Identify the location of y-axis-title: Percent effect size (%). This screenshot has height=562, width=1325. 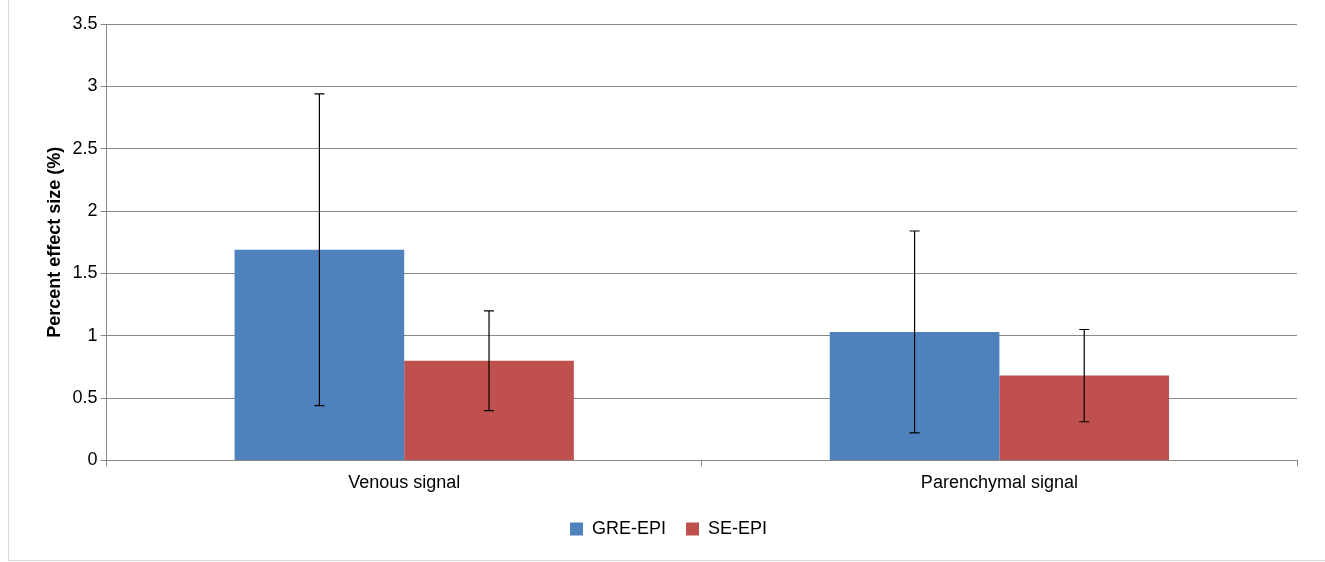
(53, 242).